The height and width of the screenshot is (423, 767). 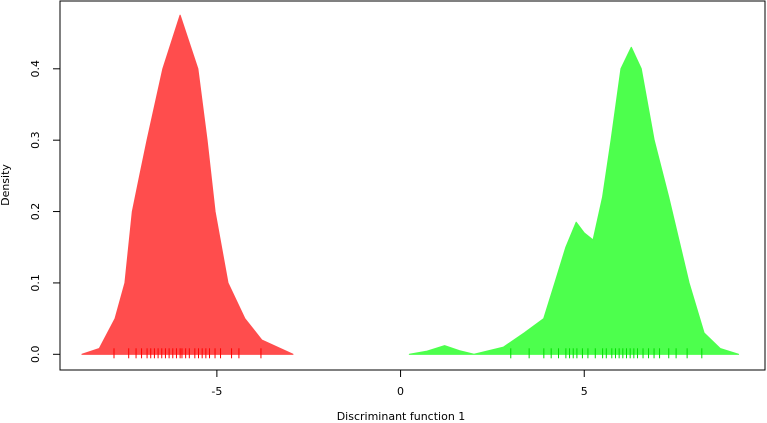 I want to click on y-axis-label: Density, so click(x=6, y=185).